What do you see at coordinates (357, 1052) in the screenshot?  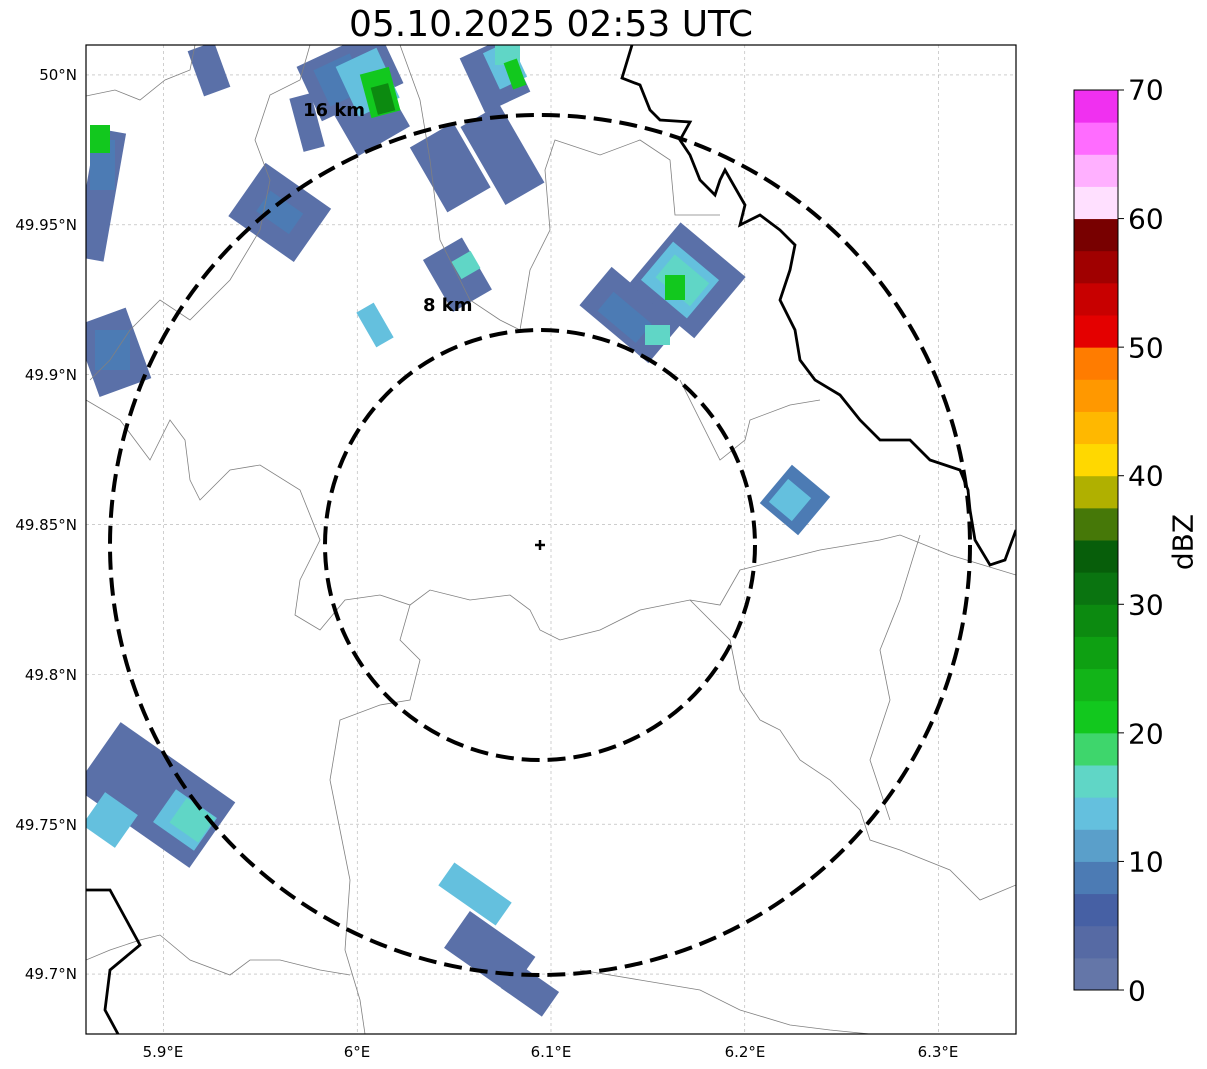 I see `x-tick-label: 6°E` at bounding box center [357, 1052].